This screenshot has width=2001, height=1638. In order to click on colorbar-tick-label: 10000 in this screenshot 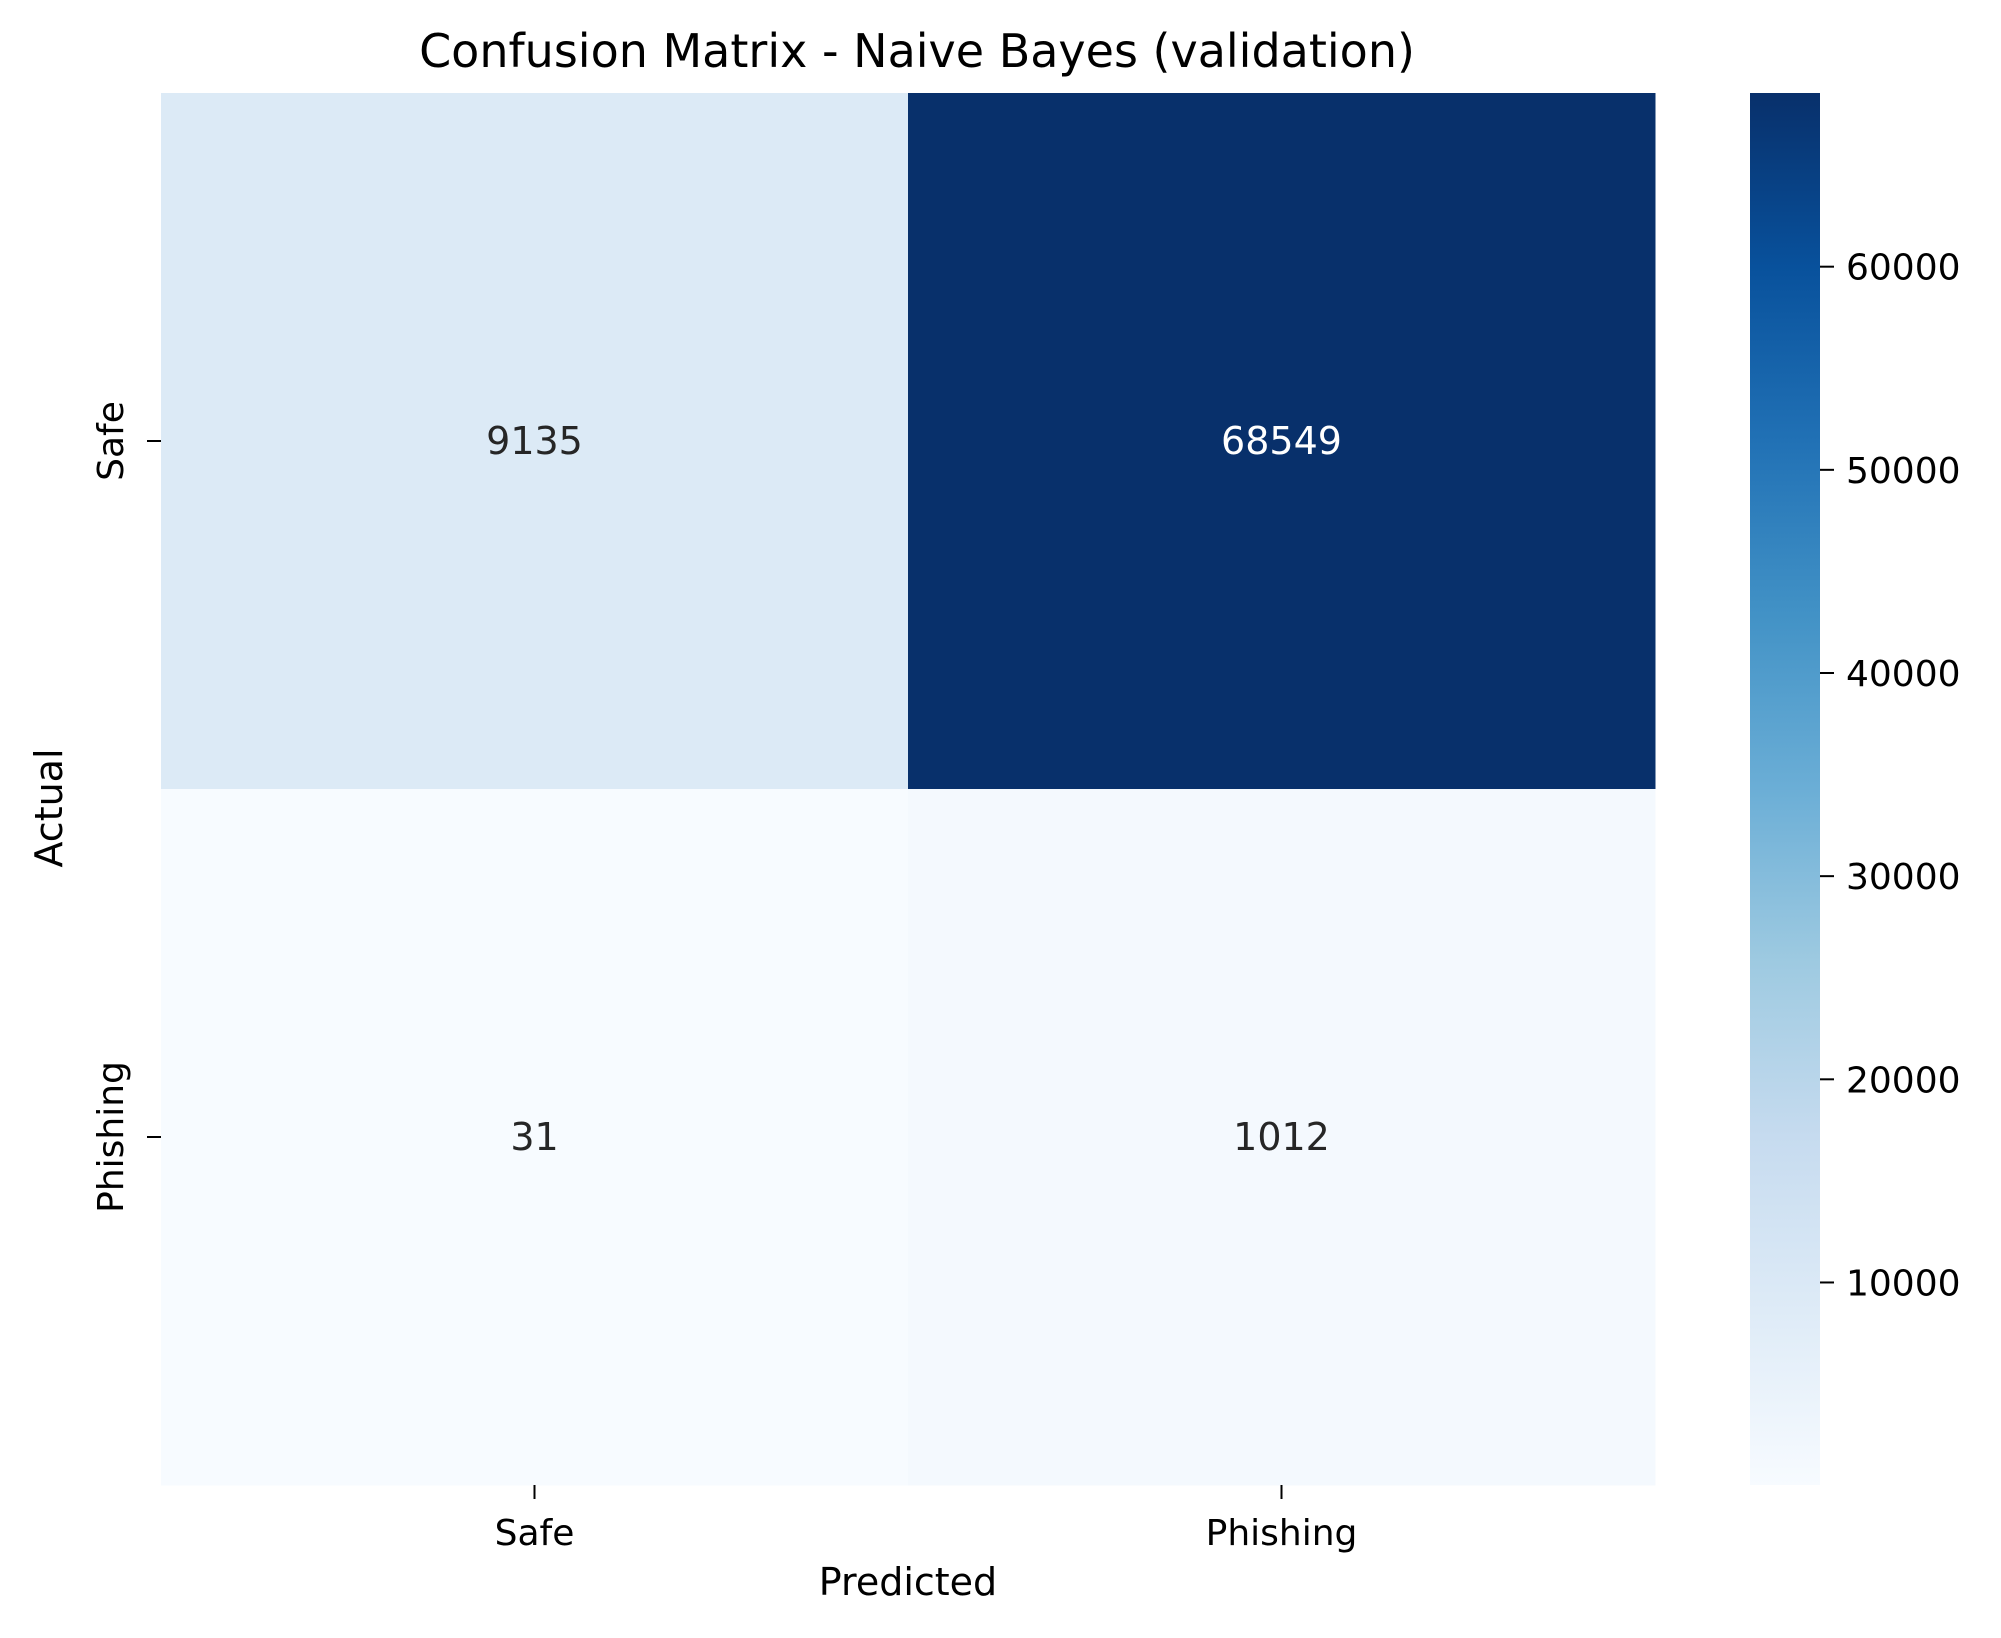, I will do `click(1903, 1283)`.